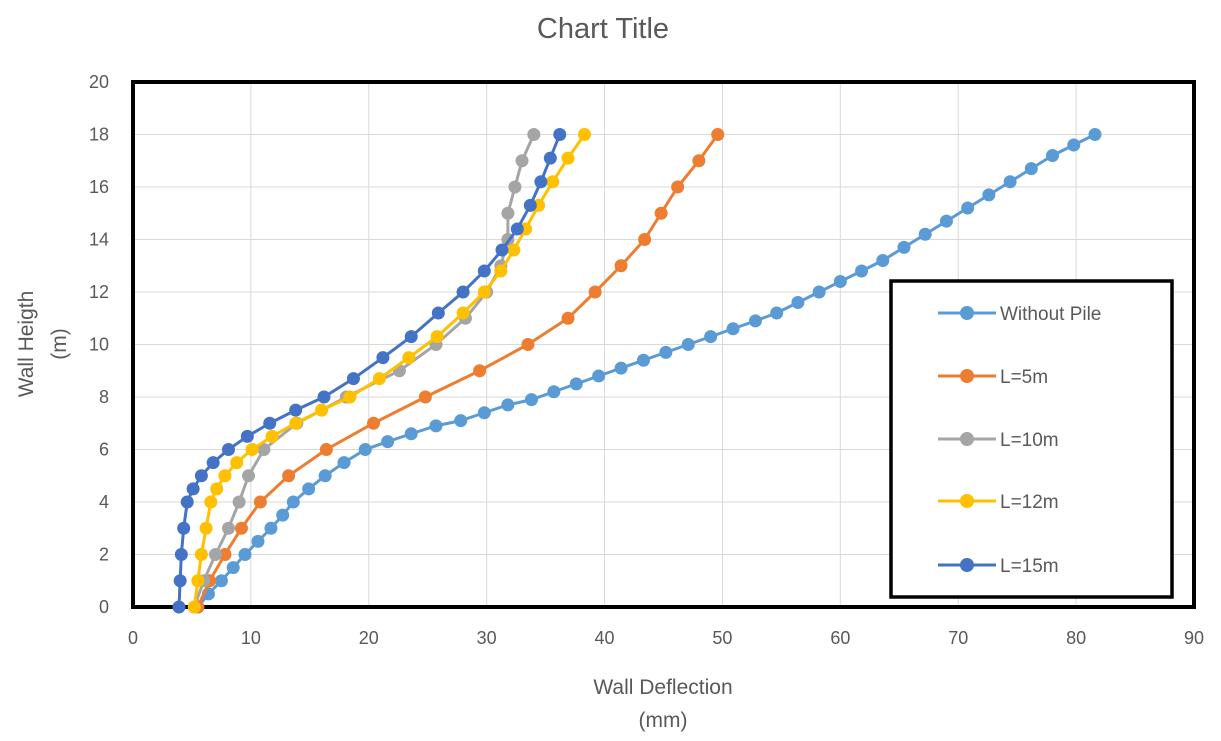  I want to click on legend-label: L=5m, so click(1024, 377).